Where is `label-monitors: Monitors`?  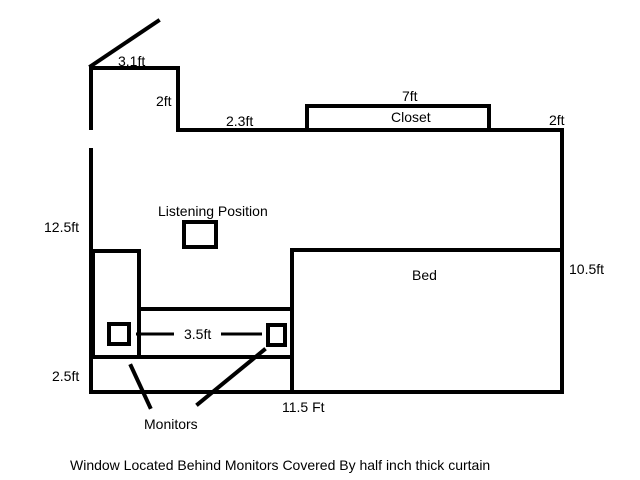 label-monitors: Monitors is located at coordinates (171, 424).